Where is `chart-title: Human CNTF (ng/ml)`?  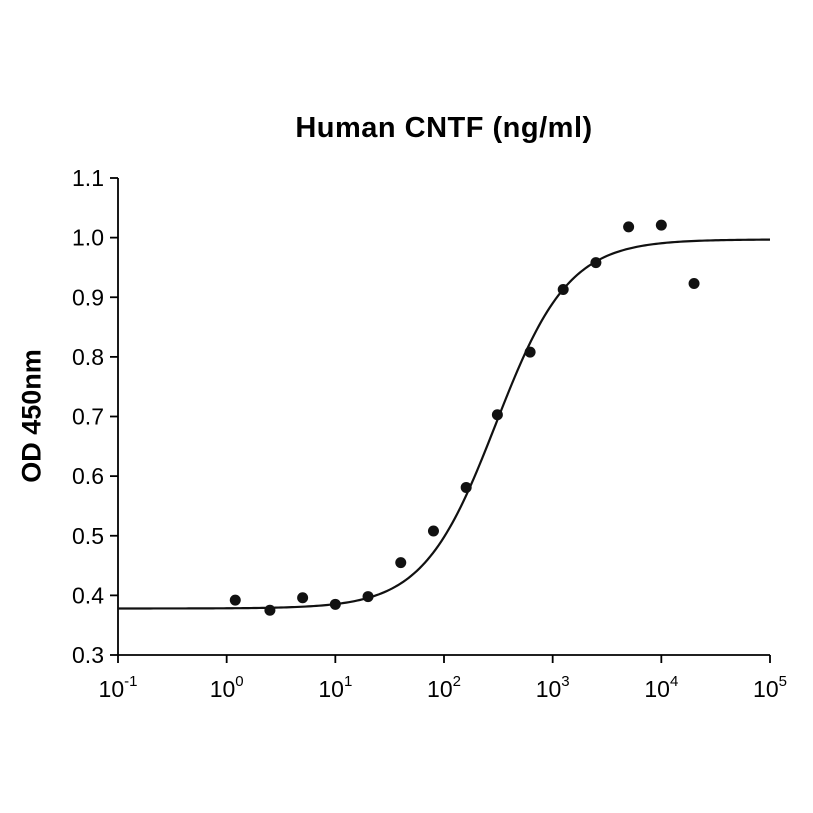 chart-title: Human CNTF (ng/ml) is located at coordinates (444, 128).